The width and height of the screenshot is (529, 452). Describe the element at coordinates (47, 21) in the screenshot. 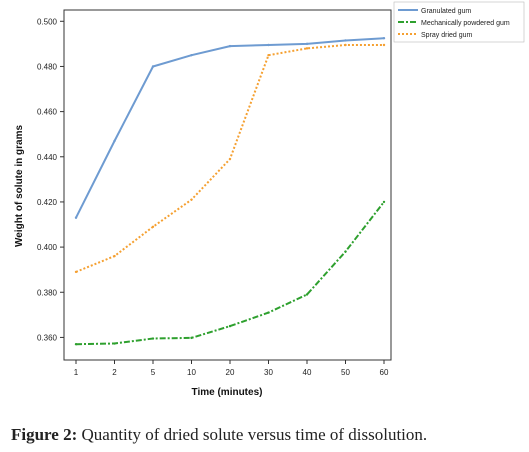

I see `y-tick-label: 0.500` at that location.